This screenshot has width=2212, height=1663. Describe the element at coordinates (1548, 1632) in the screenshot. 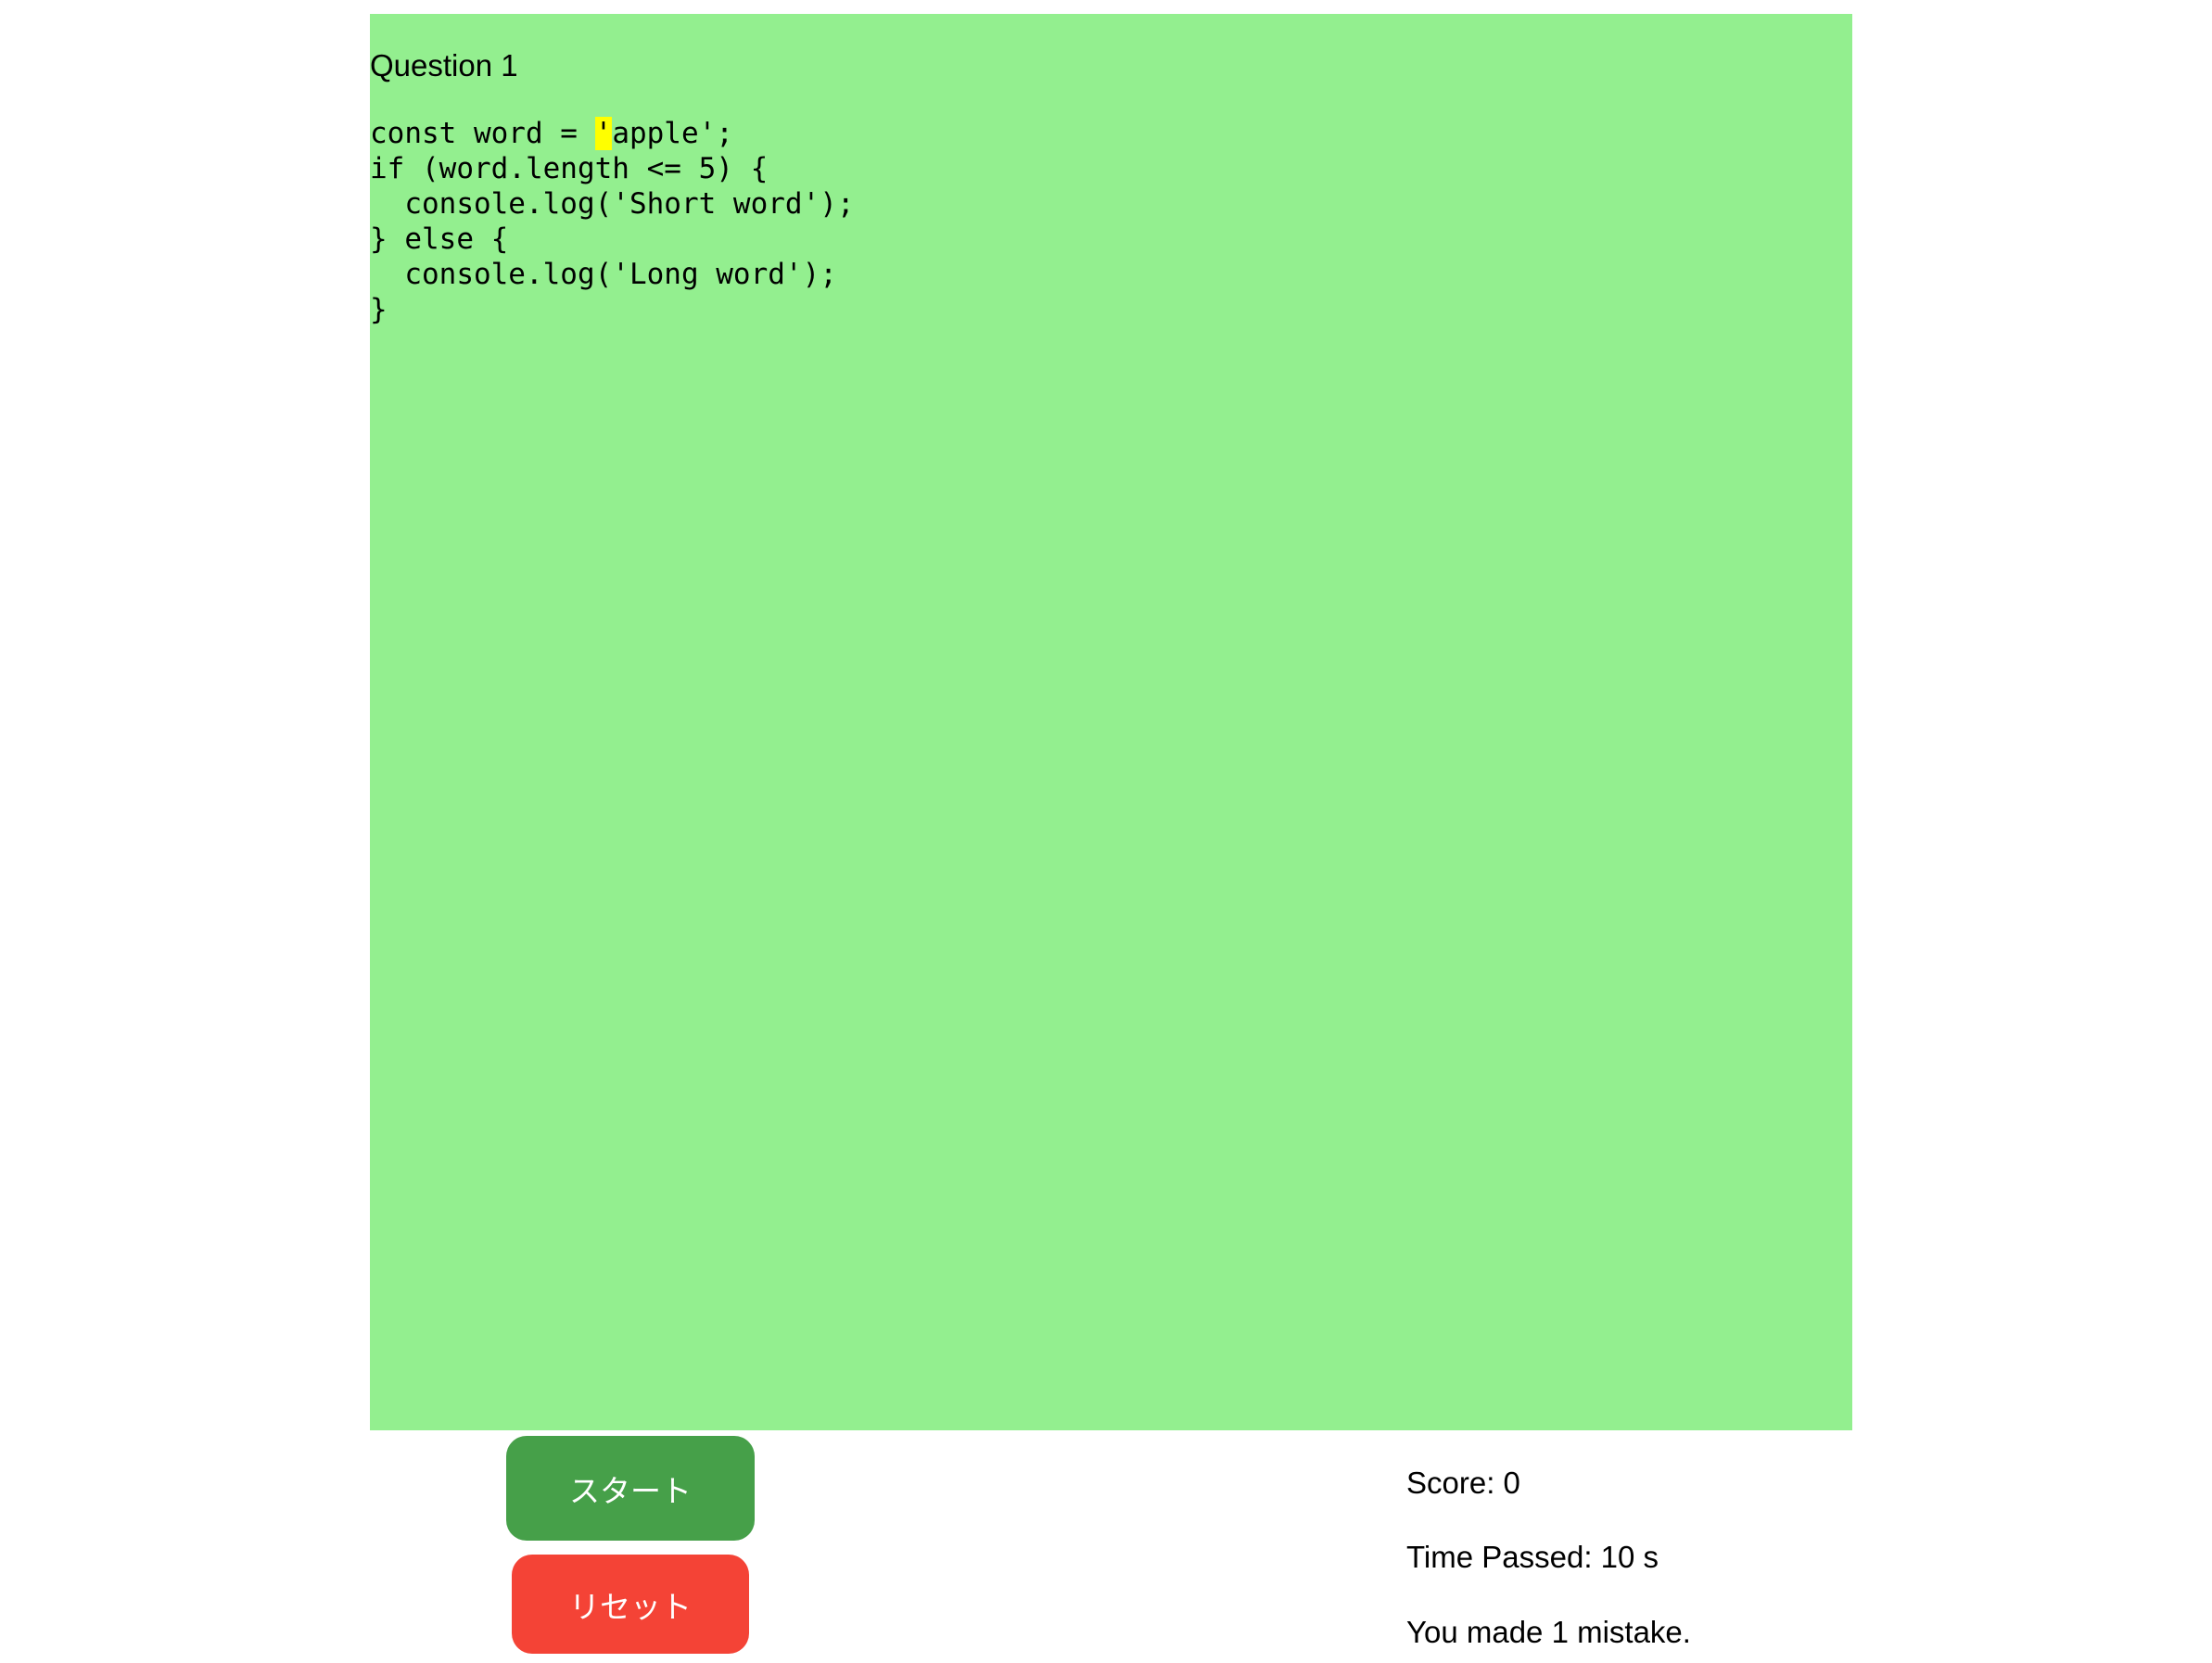

I see `mistakes-text: You made 1 mistake.` at that location.